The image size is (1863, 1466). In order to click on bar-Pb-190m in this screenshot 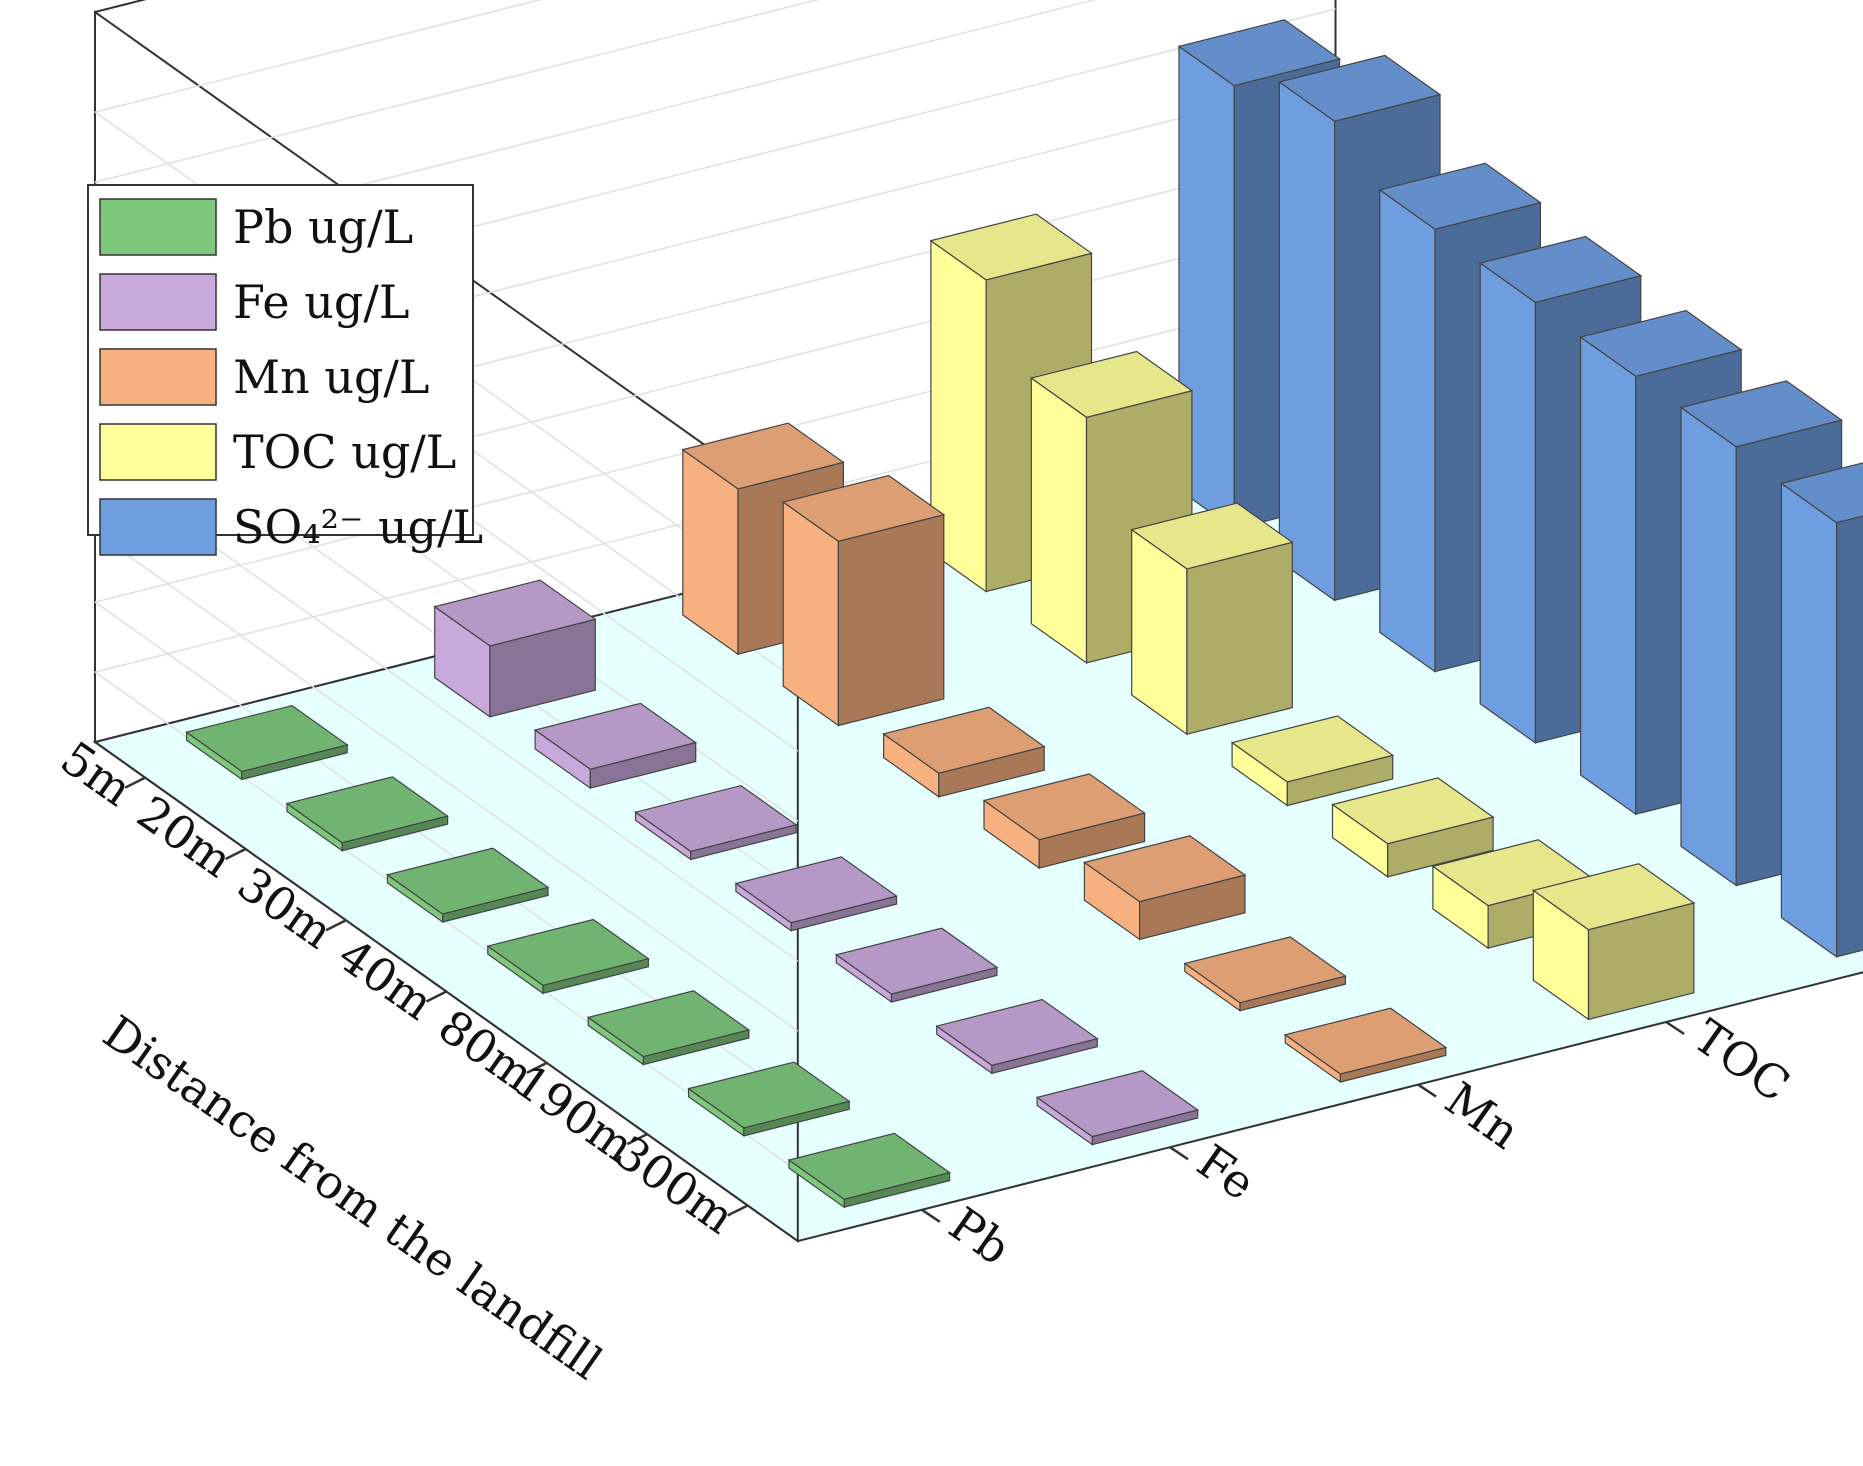, I will do `click(769, 1099)`.